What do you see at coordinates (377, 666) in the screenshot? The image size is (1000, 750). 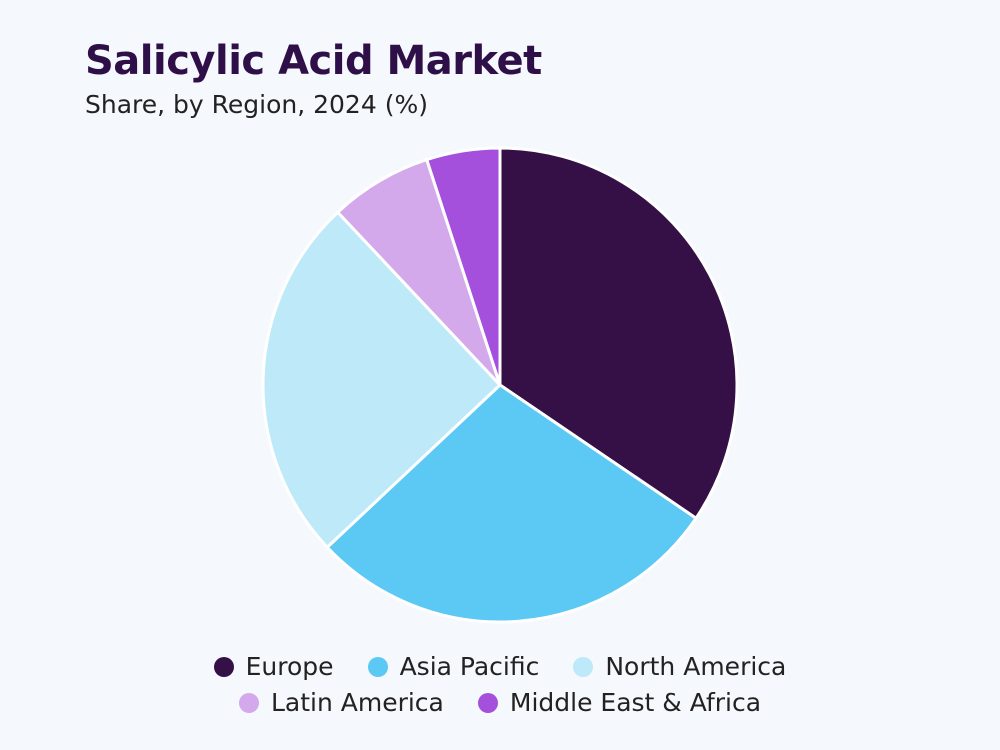 I see `legend-swatch-asia-pacific` at bounding box center [377, 666].